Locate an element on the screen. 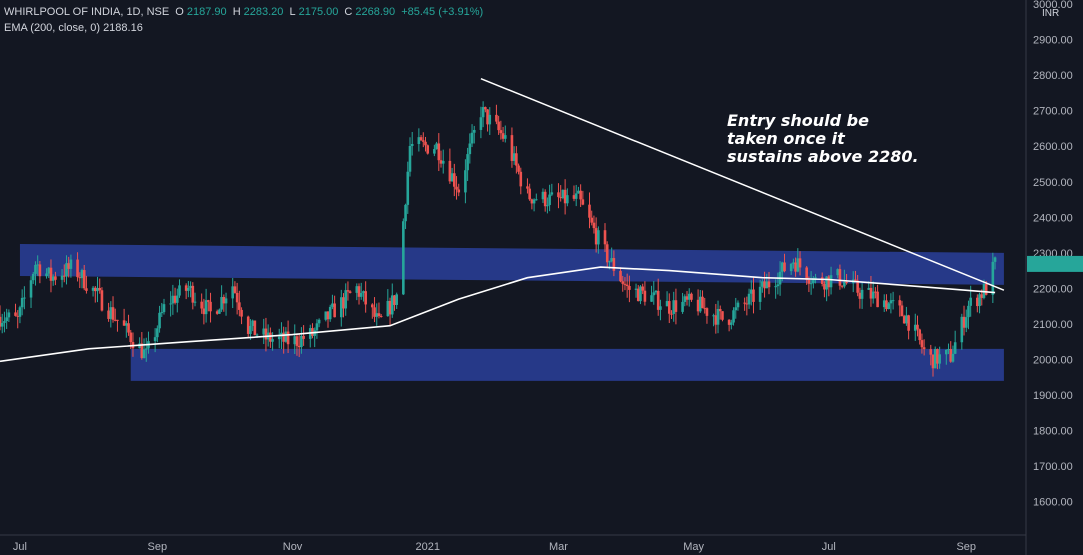  y-tick-label-2800: 2800.00 is located at coordinates (1053, 76).